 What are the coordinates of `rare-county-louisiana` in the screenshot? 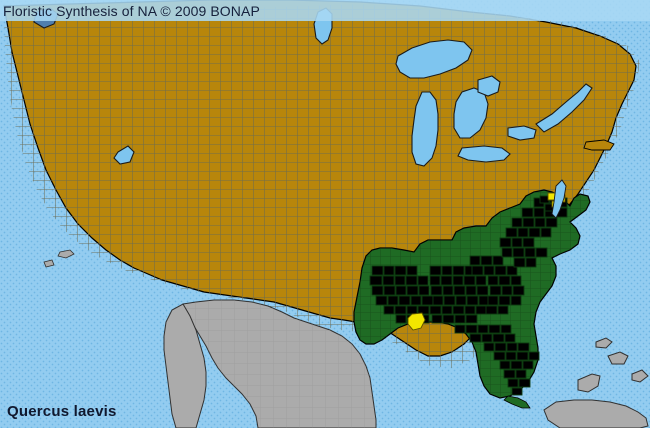 It's located at (416, 321).